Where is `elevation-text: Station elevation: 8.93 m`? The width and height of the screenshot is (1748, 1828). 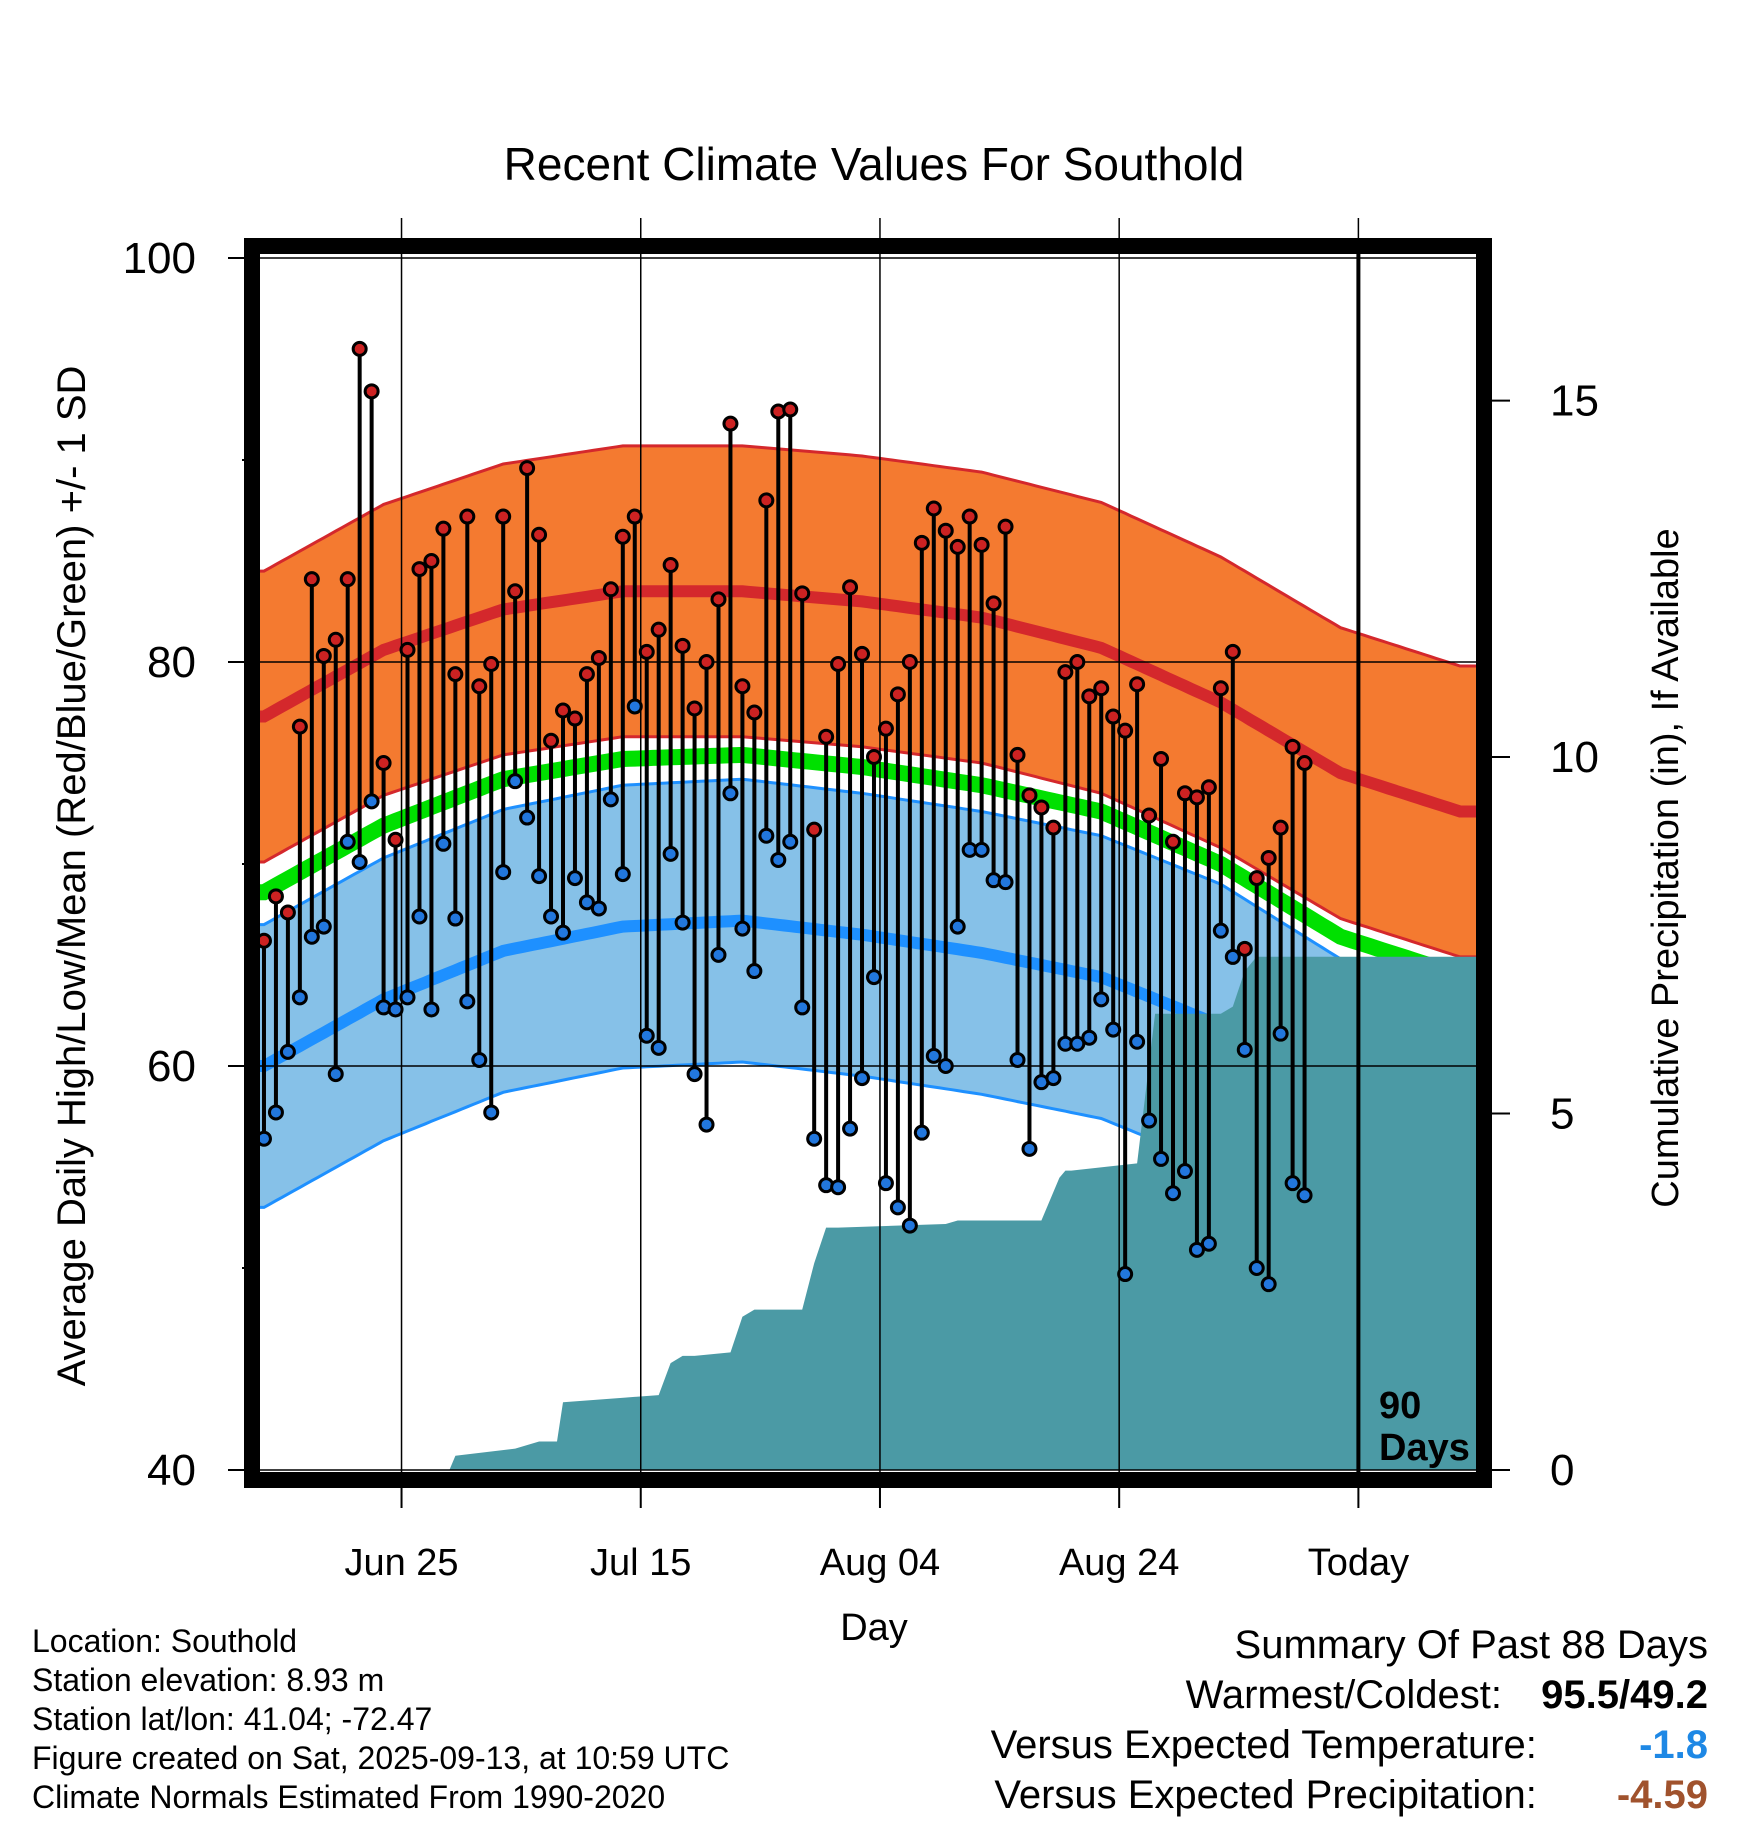 elevation-text: Station elevation: 8.93 m is located at coordinates (208, 1680).